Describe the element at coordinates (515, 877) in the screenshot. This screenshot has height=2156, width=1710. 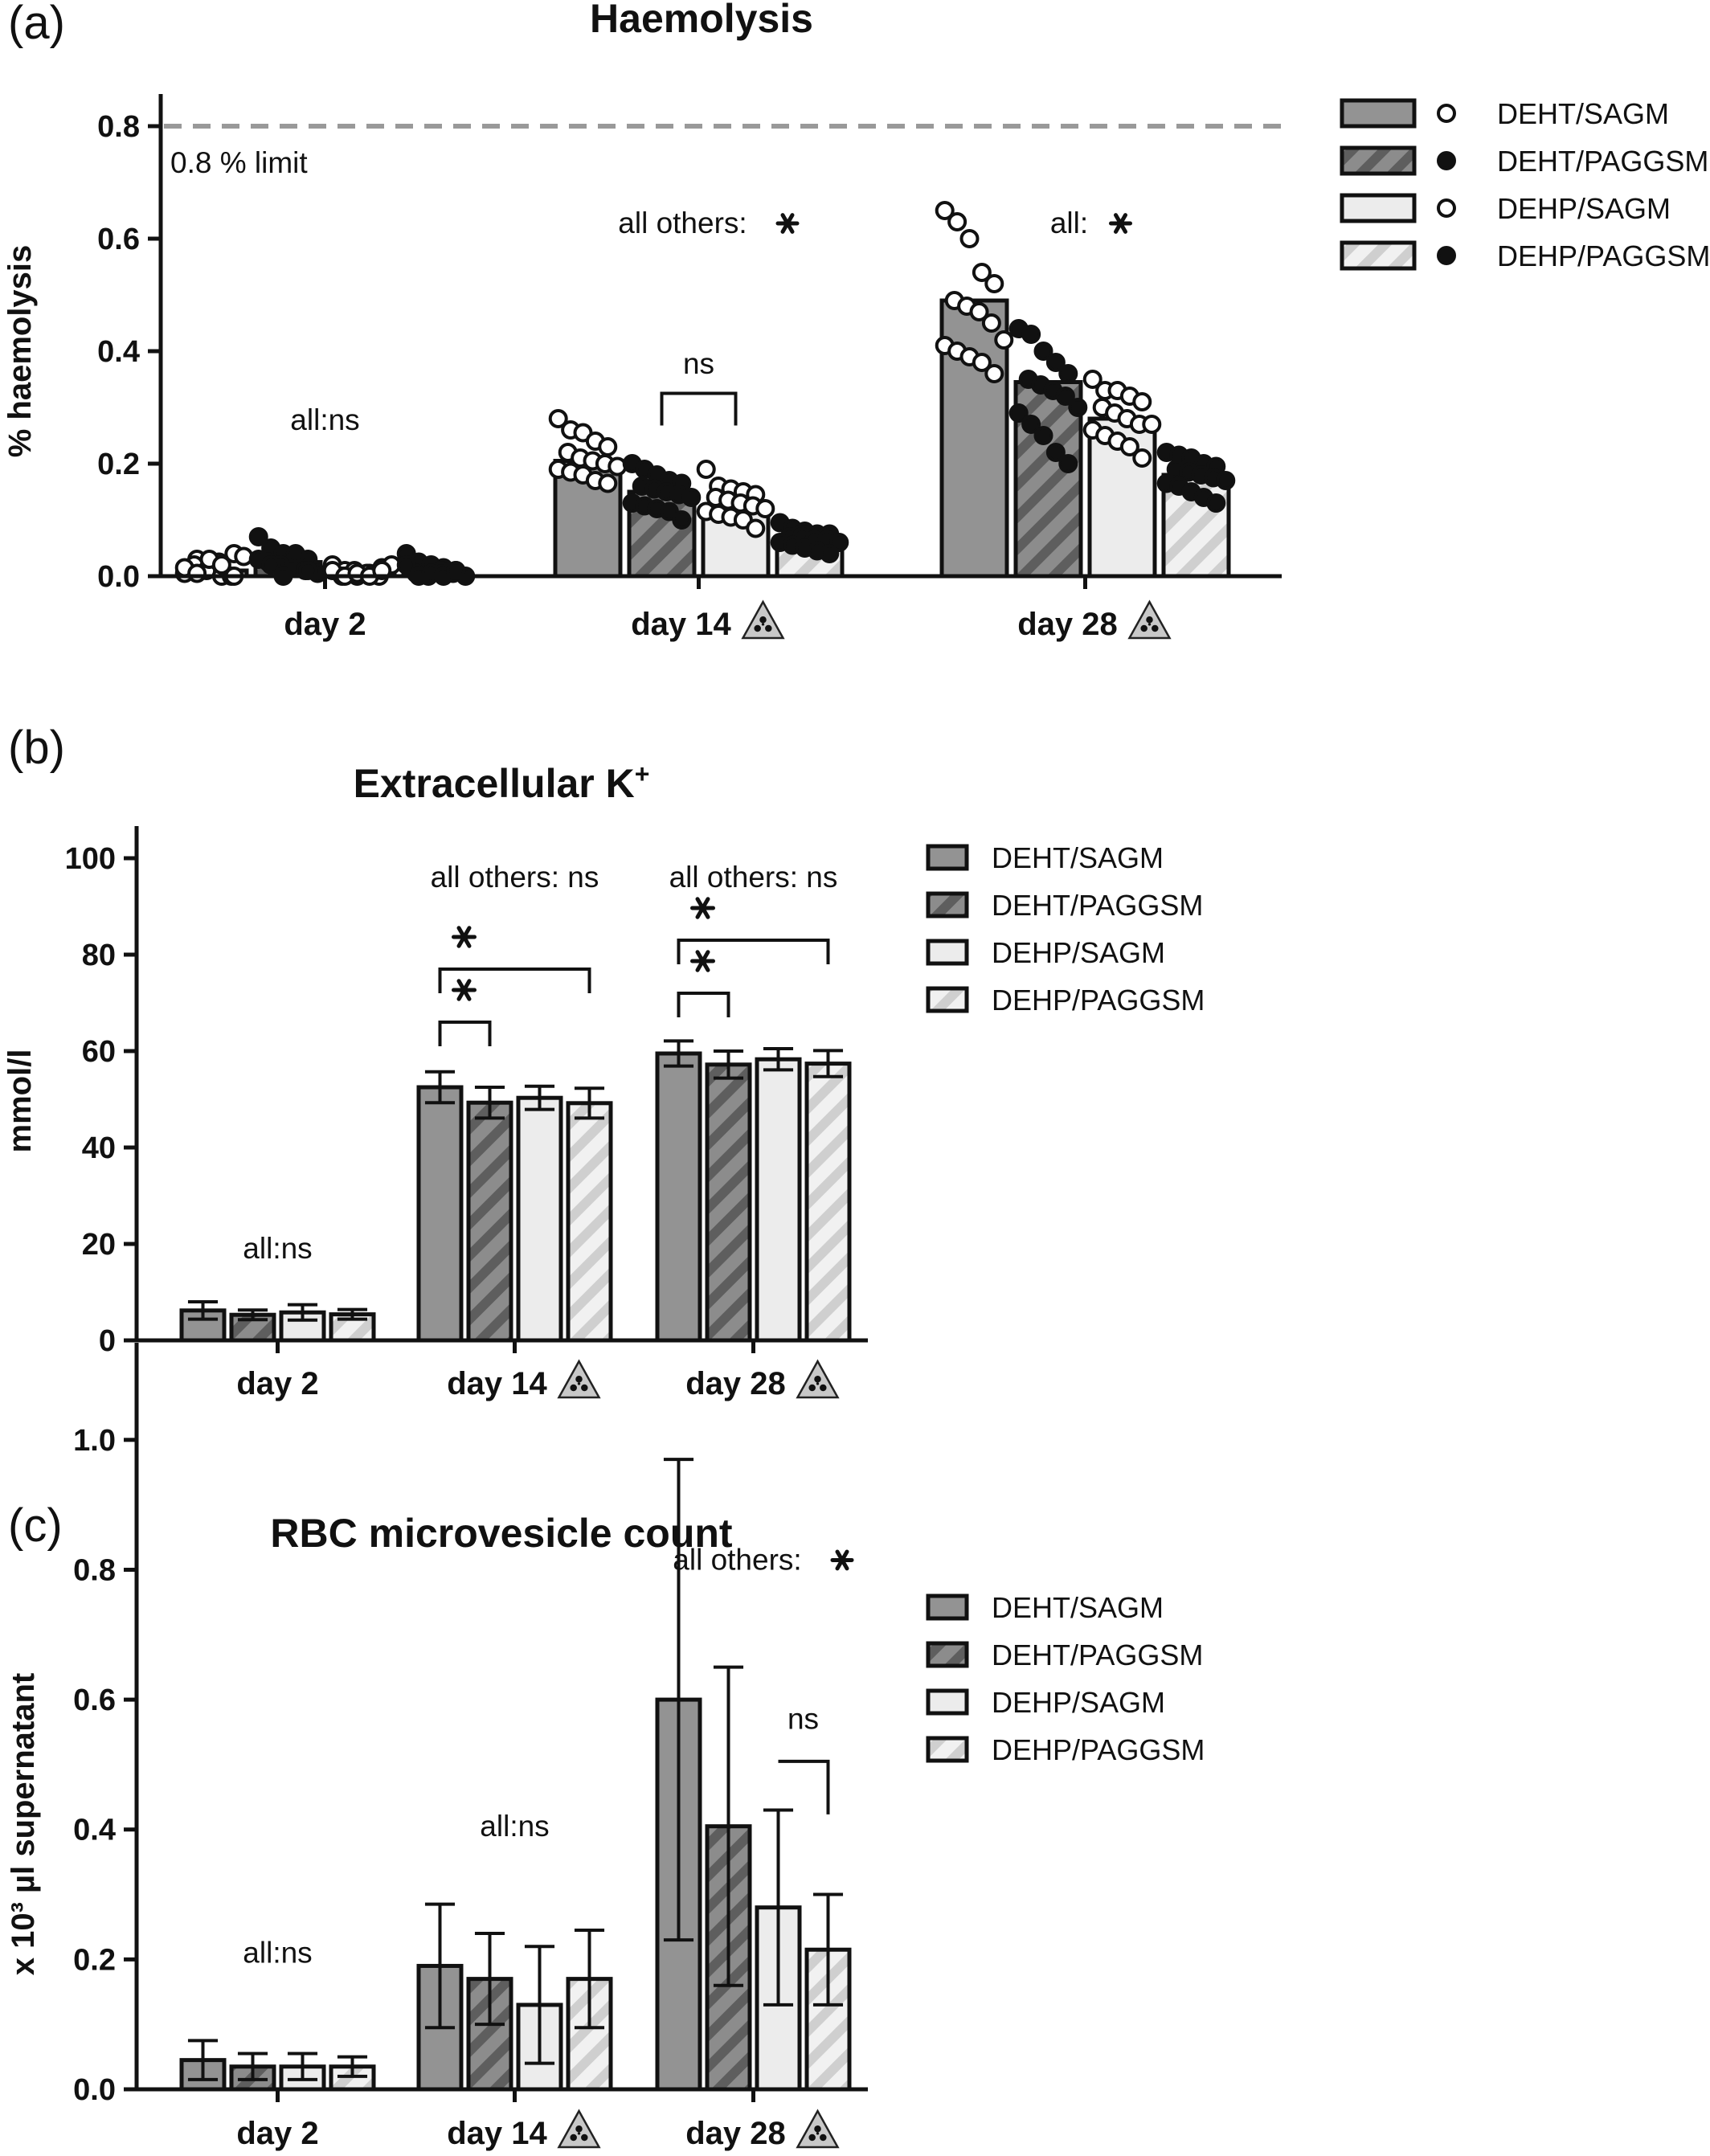
I see `annotation: all others: ns` at that location.